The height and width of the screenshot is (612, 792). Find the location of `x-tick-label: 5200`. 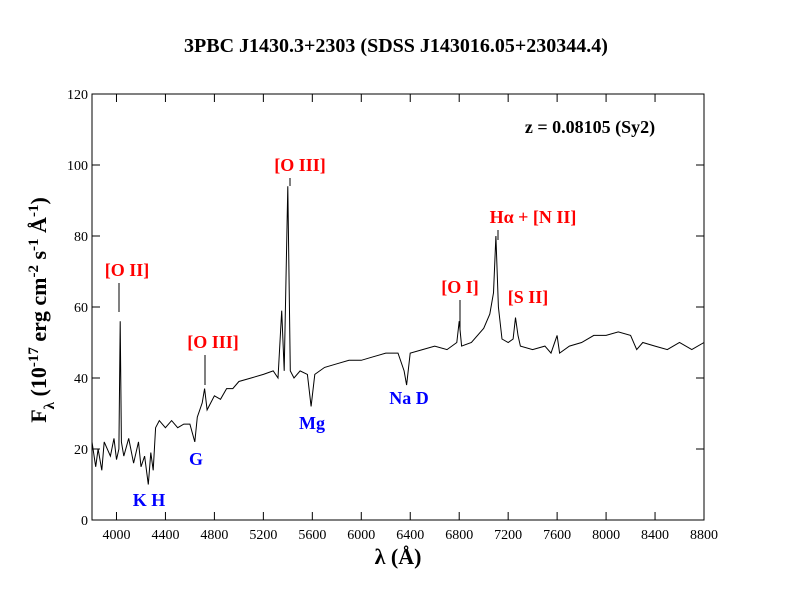

x-tick-label: 5200 is located at coordinates (263, 535).